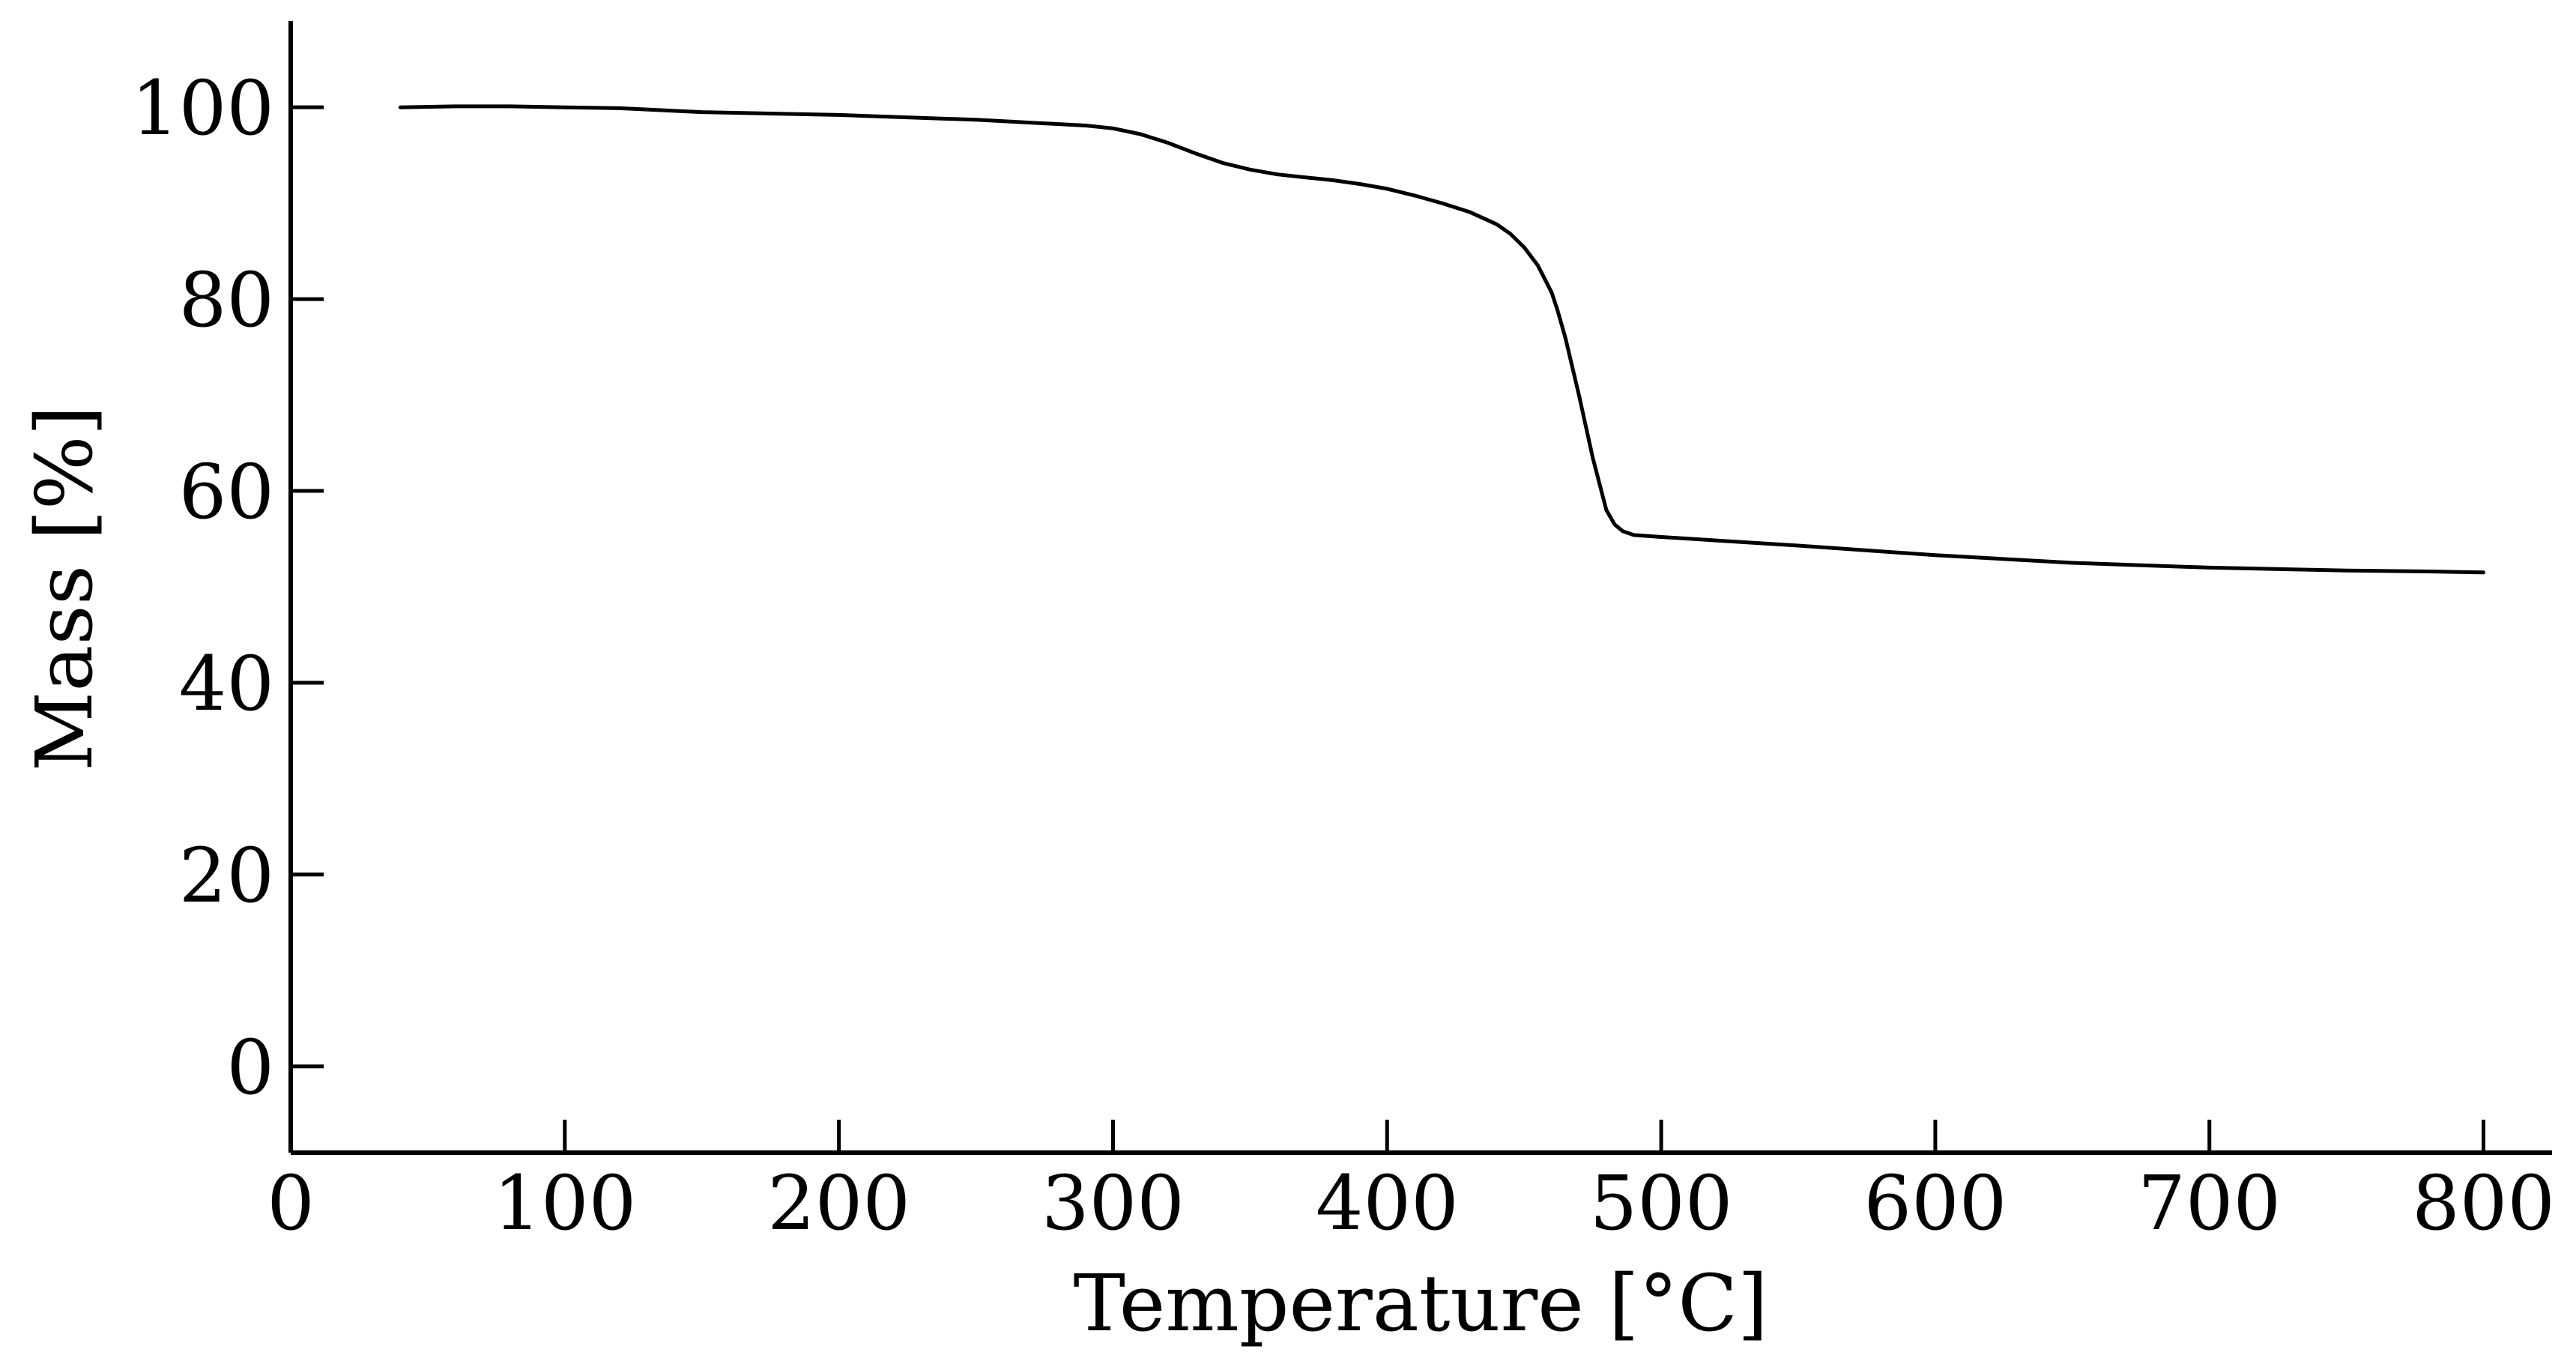 The width and height of the screenshot is (2576, 1364). I want to click on x-tick-label-500: 500, so click(1661, 1203).